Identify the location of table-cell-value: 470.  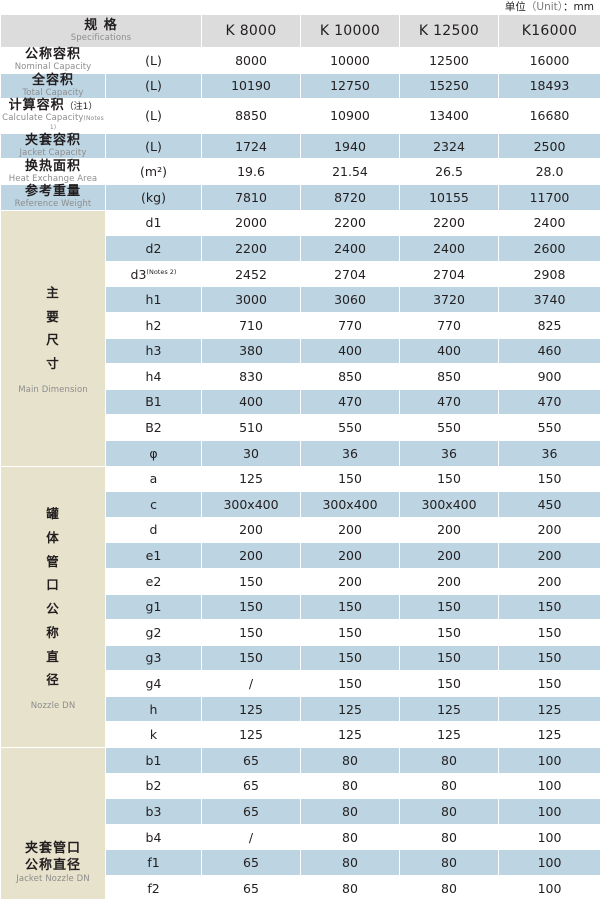
(449, 402).